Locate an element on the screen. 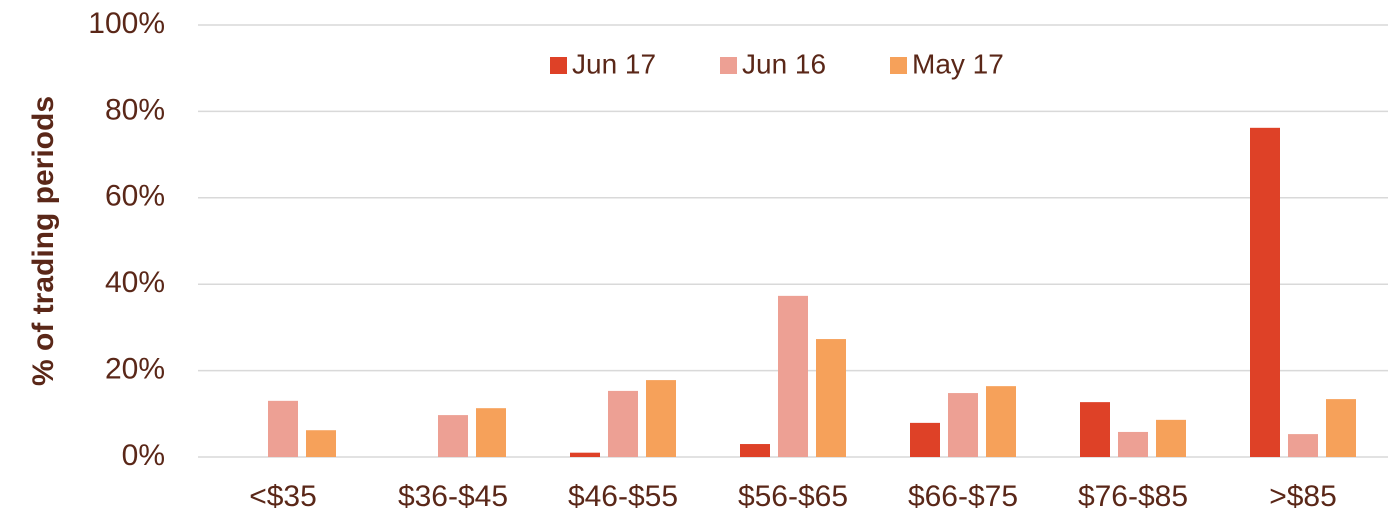  y-tick-label: 40% is located at coordinates (135, 282).